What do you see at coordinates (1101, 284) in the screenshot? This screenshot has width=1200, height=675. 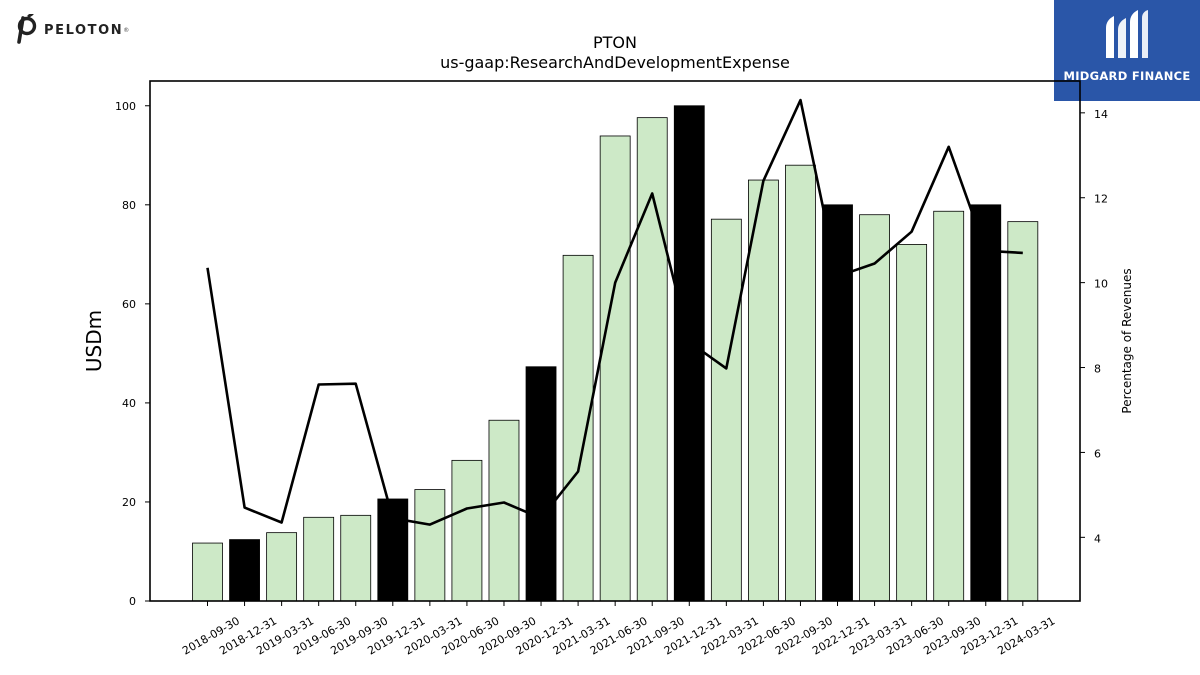 I see `y2-tick-label-10: 10` at bounding box center [1101, 284].